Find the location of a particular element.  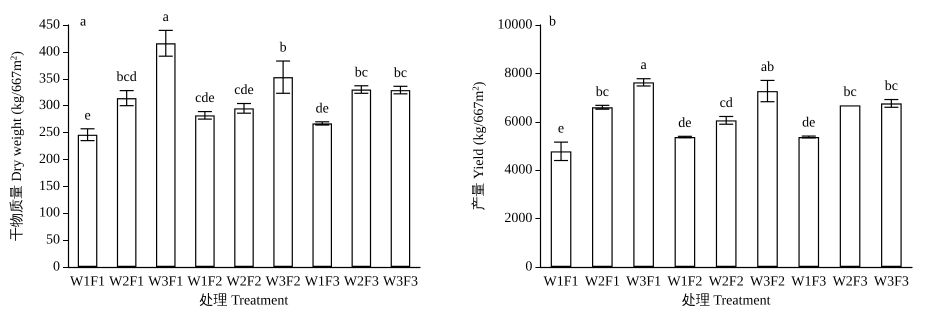

y-tick-label: 6000 is located at coordinates (518, 122).